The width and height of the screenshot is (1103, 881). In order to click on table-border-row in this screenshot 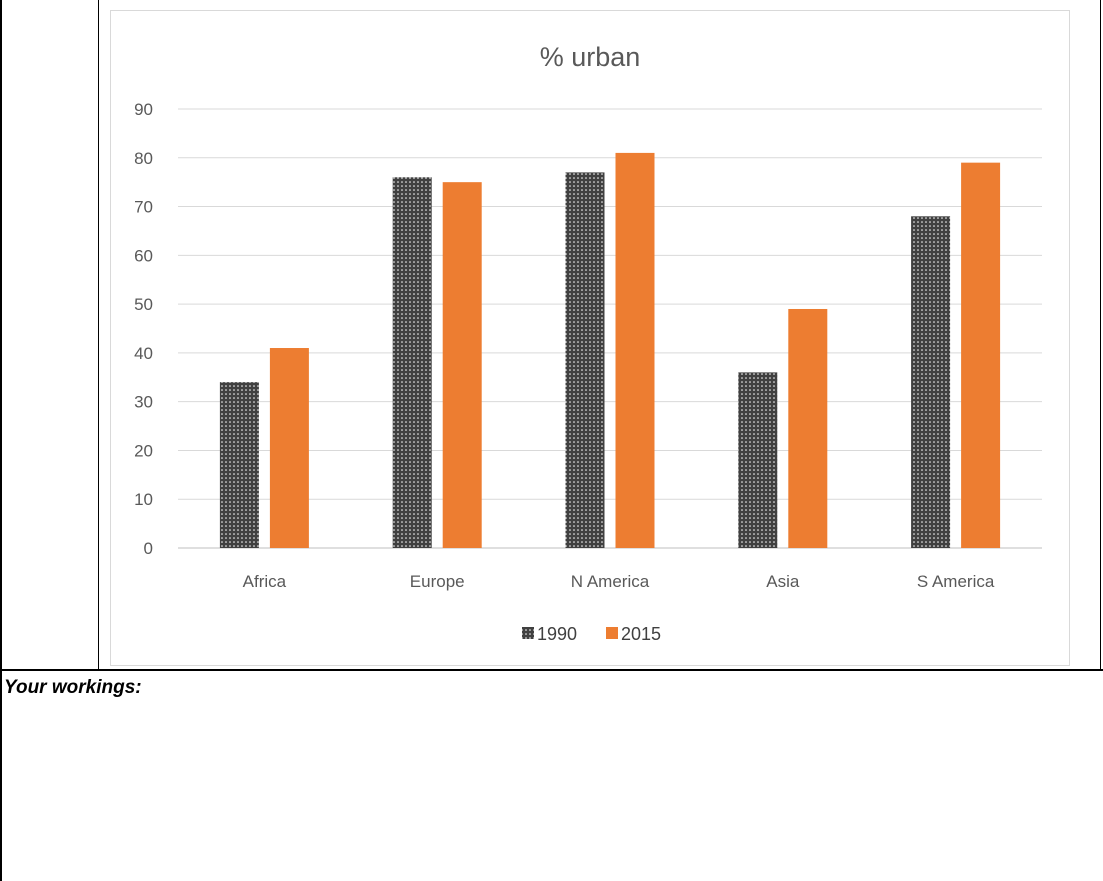, I will do `click(551, 670)`.